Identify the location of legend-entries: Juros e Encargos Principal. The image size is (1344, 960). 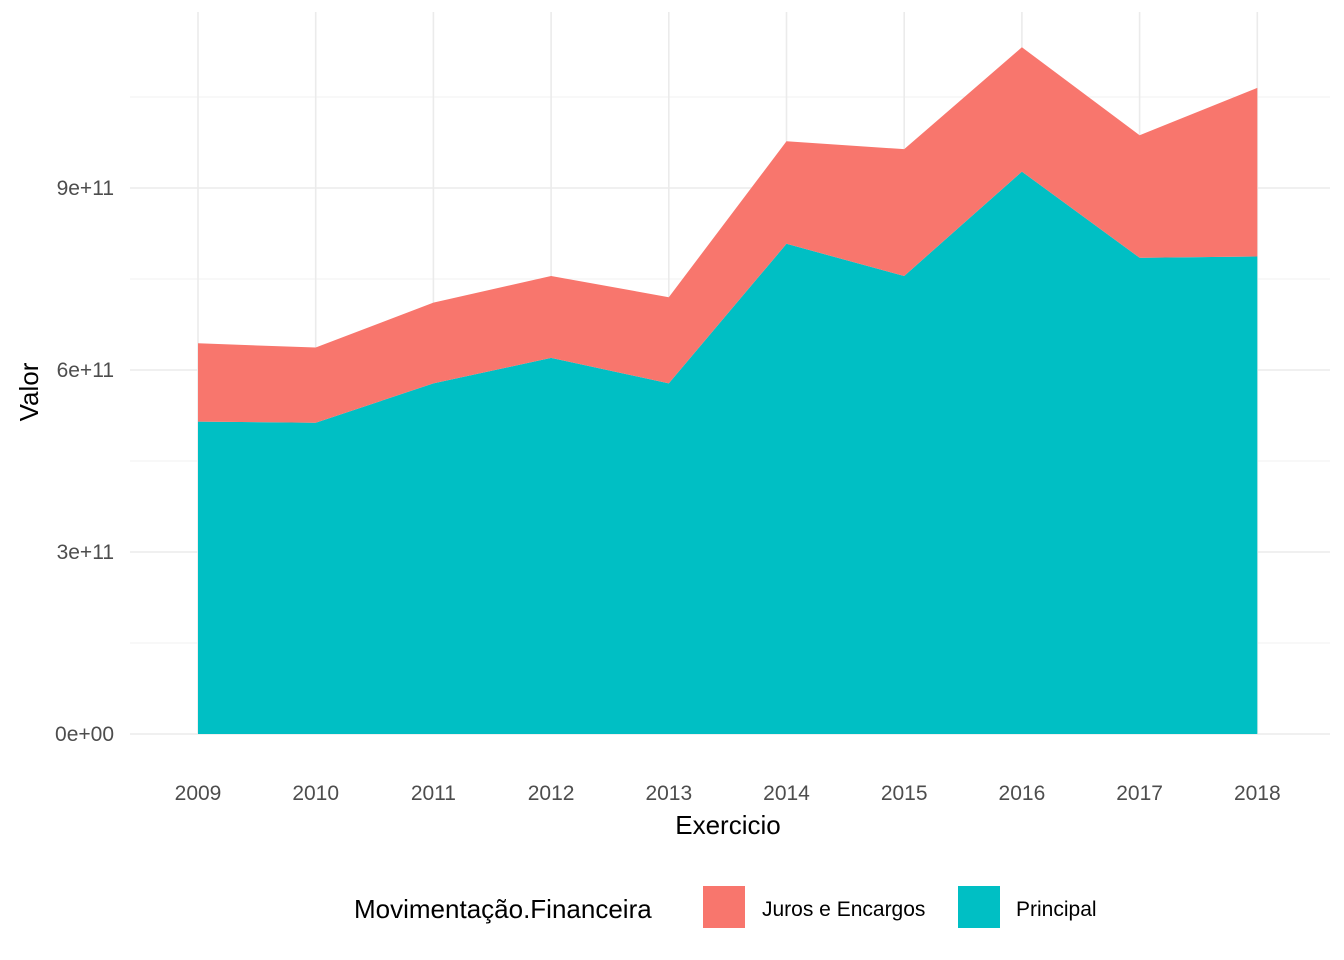
(900, 907).